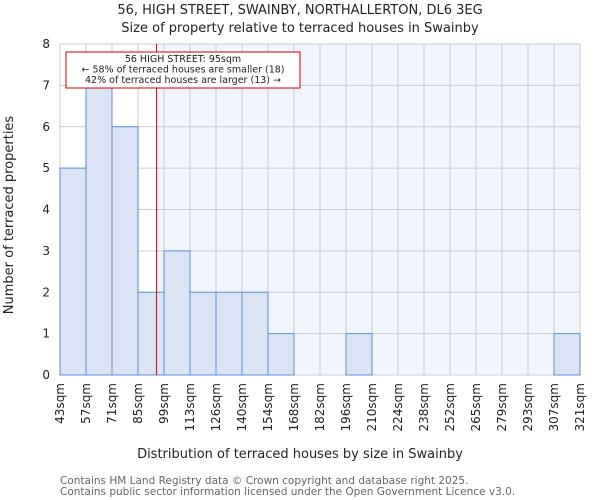 Image resolution: width=600 pixels, height=500 pixels. What do you see at coordinates (46, 292) in the screenshot?
I see `y-tick-label: 2` at bounding box center [46, 292].